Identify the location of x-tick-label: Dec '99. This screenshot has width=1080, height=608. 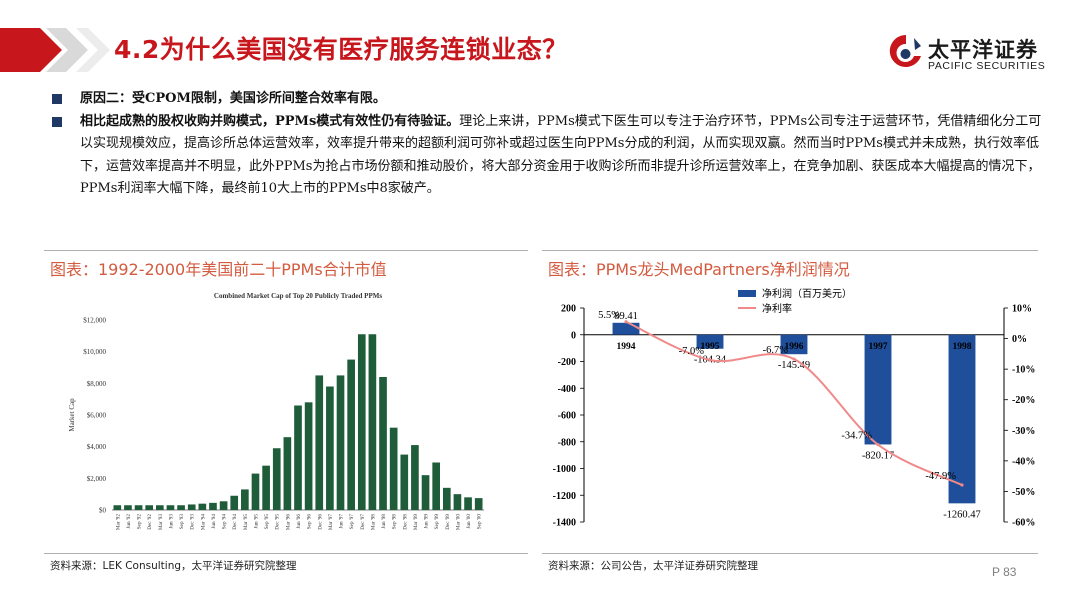
(448, 522).